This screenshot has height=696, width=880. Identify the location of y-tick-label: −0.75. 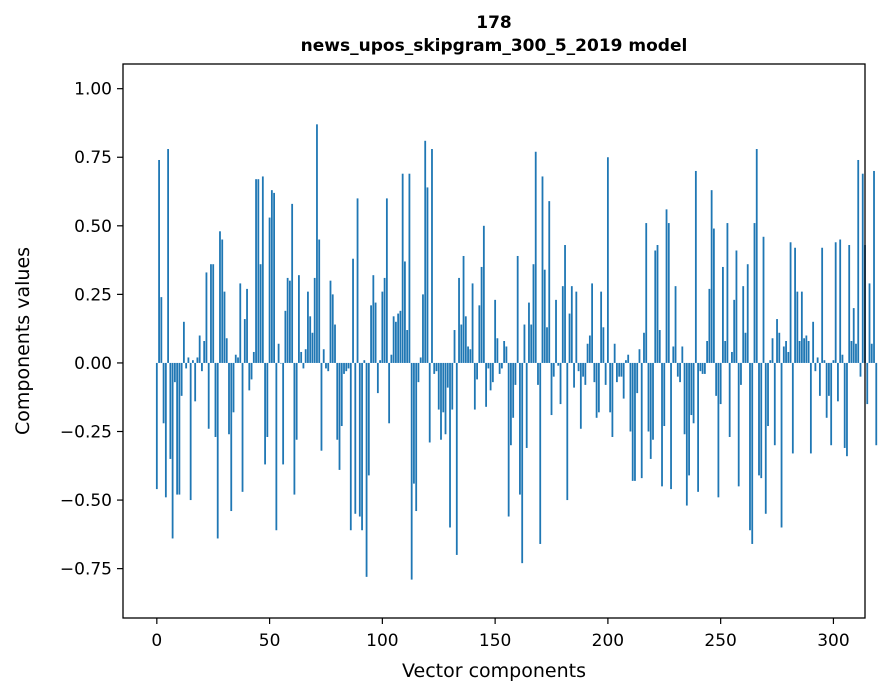
(86, 570).